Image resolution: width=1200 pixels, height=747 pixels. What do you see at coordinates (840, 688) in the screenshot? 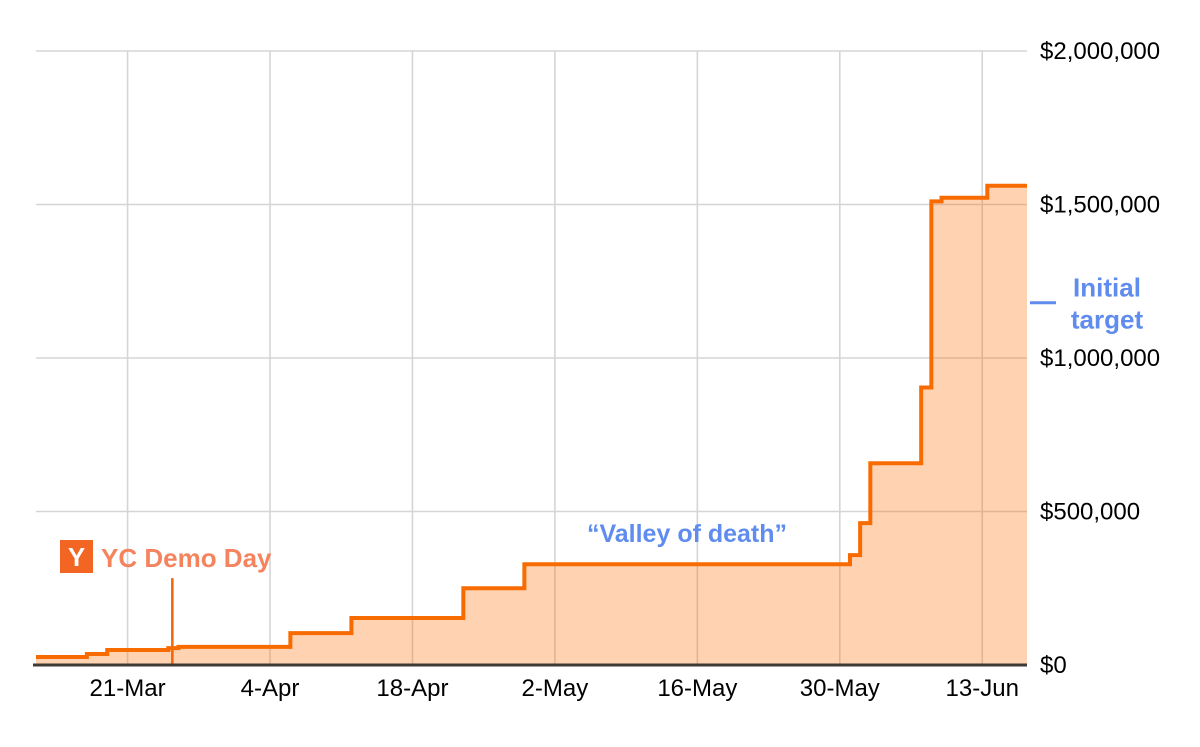
I see `x-tick-label: 30-May` at bounding box center [840, 688].